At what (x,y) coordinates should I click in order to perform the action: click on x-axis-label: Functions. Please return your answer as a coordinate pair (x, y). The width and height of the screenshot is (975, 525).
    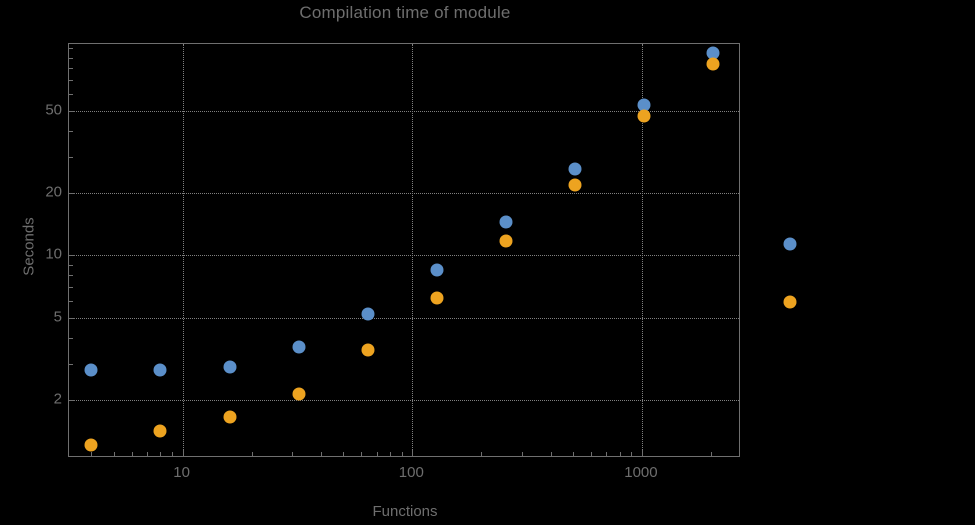
    Looking at the image, I should click on (405, 511).